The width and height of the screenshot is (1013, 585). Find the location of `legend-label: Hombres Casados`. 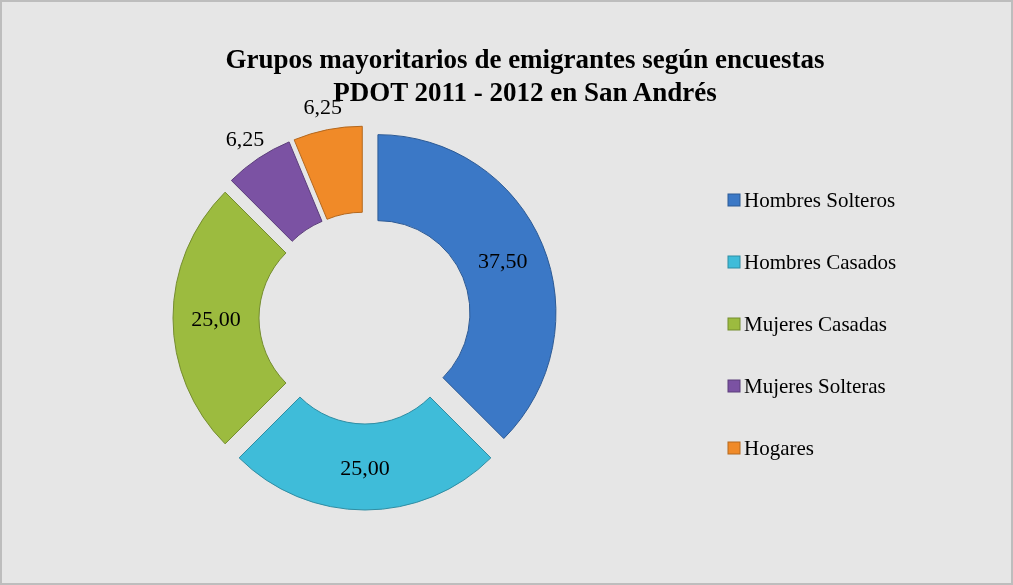

legend-label: Hombres Casados is located at coordinates (820, 262).